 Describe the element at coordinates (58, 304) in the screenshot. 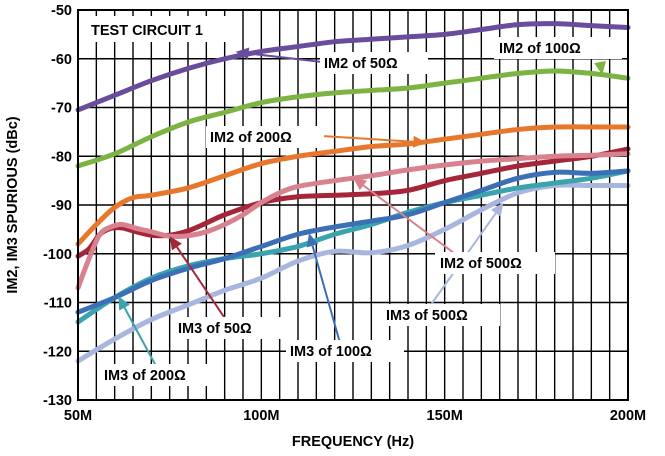

I see `y-tick-label: -110` at that location.